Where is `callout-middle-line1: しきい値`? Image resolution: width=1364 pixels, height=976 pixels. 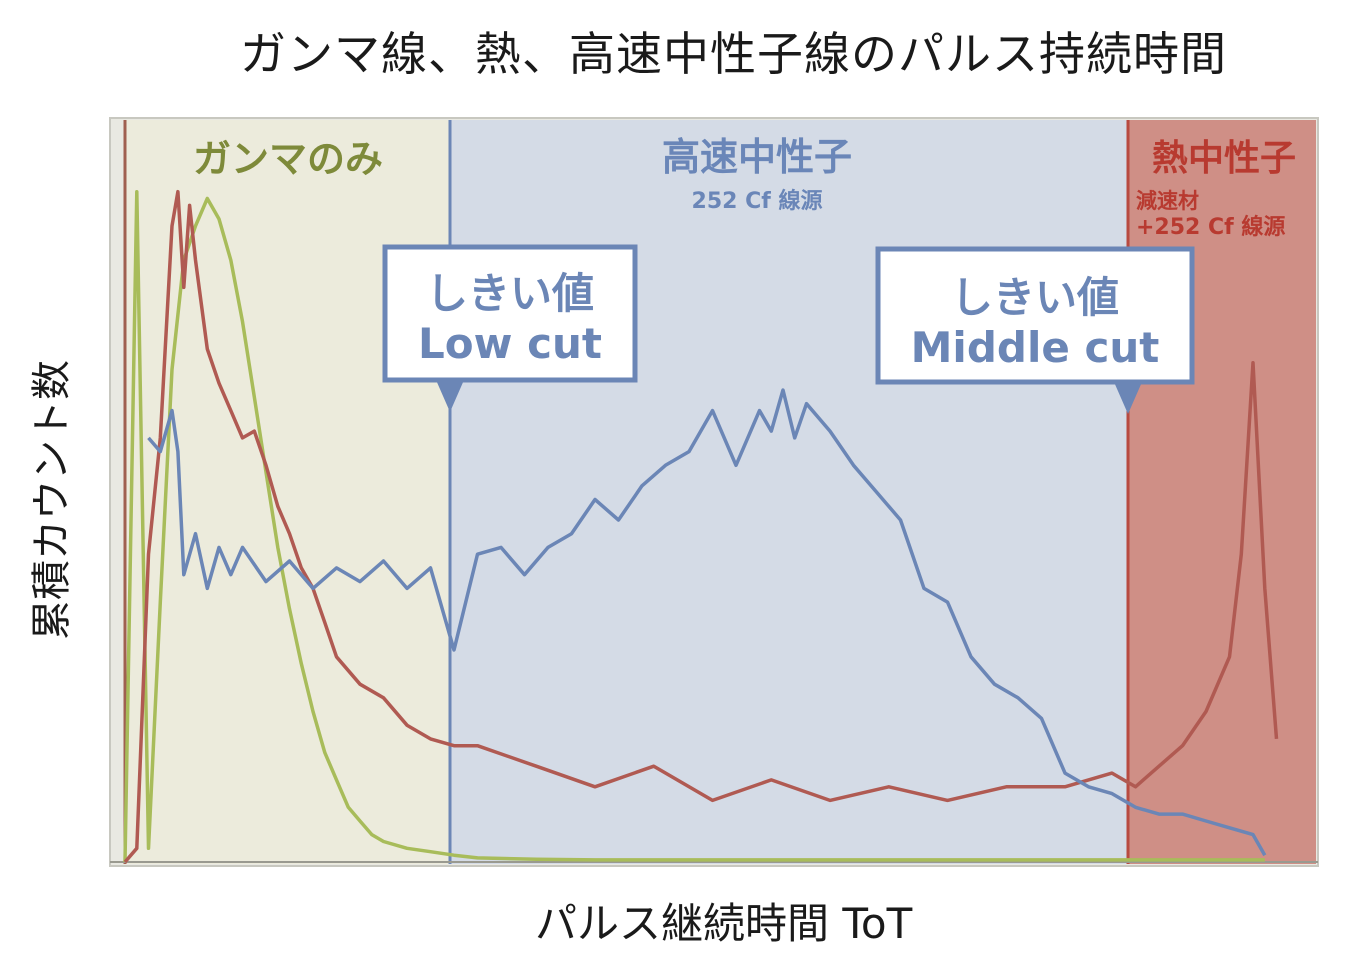 callout-middle-line1: しきい値 is located at coordinates (1035, 297).